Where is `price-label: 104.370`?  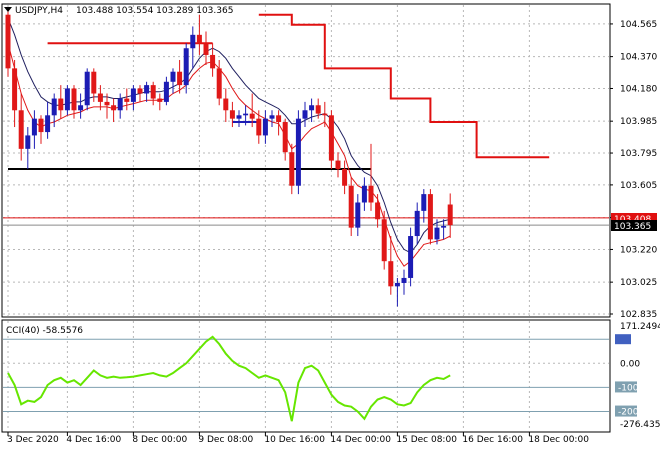 price-label: 104.370 is located at coordinates (638, 58).